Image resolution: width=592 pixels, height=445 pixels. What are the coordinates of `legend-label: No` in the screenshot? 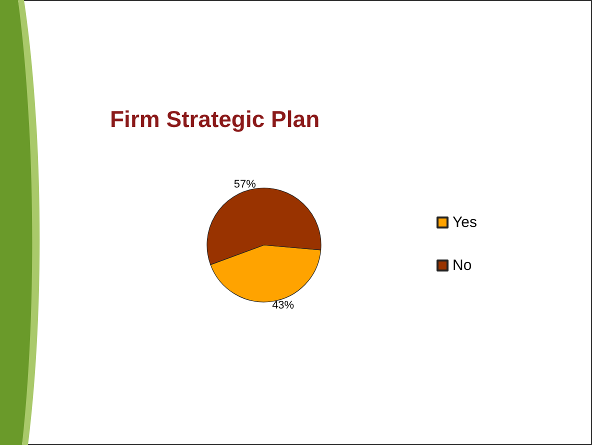 It's located at (462, 265).